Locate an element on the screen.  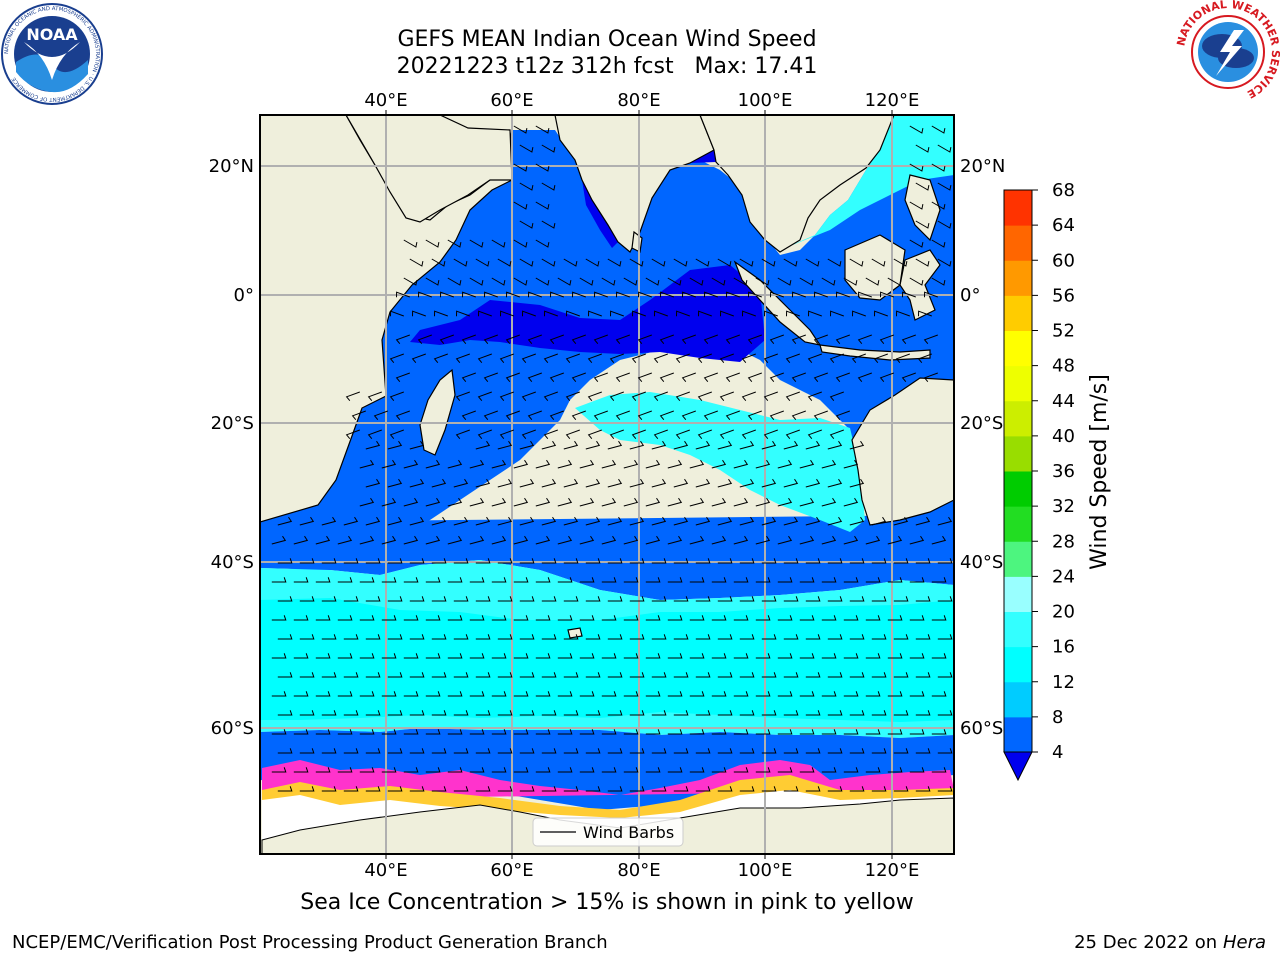
australia is located at coordinates (902, 451).